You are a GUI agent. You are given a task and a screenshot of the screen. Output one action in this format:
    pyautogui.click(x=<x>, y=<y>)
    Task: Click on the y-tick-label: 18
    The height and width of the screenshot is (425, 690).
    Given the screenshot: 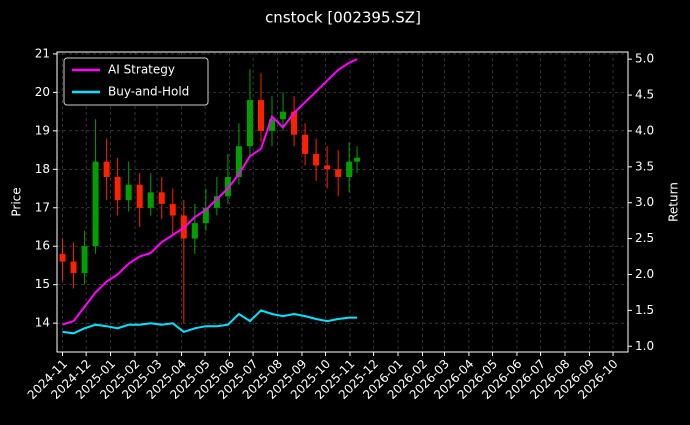 What is the action you would take?
    pyautogui.click(x=42, y=169)
    